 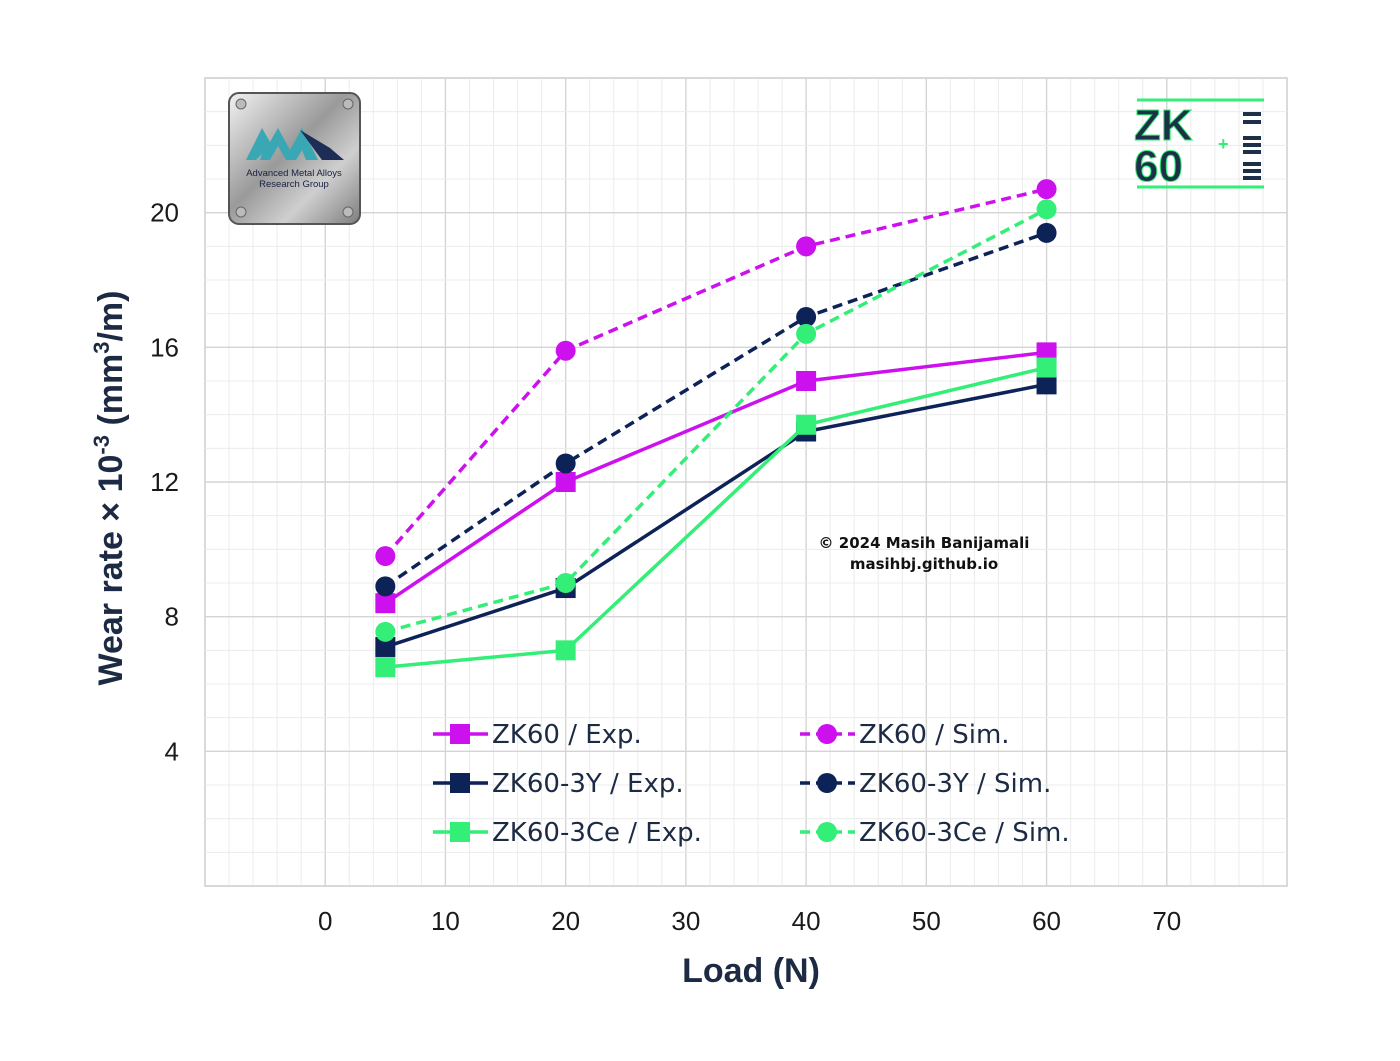 I want to click on y-tick-label: 8, so click(x=172, y=617).